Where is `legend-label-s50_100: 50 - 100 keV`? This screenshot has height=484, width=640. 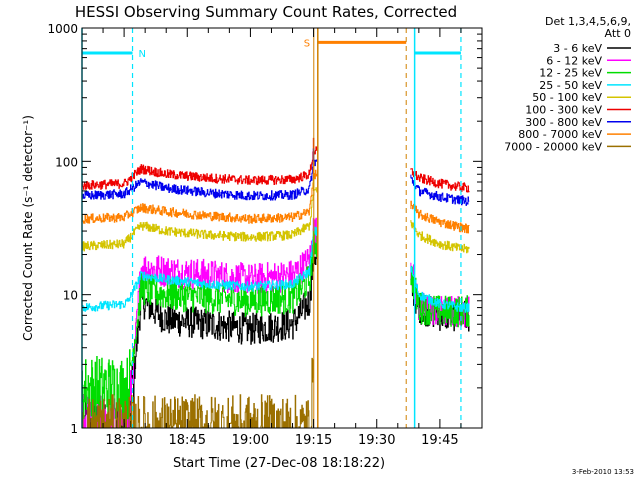
legend-label-s50_100: 50 - 100 keV is located at coordinates (567, 97).